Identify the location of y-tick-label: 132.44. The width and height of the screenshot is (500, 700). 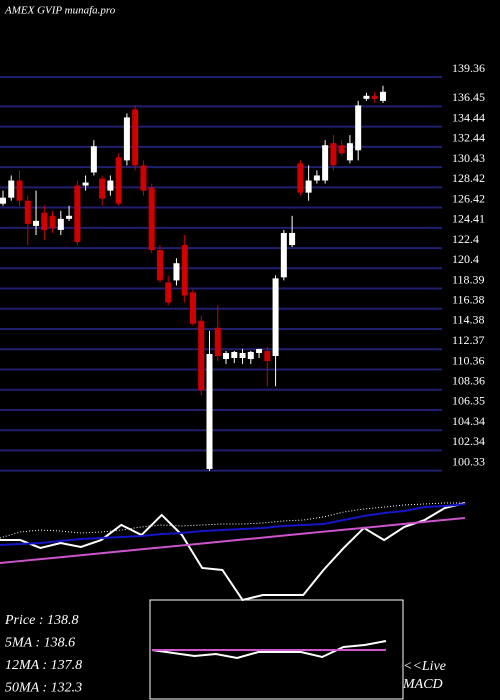
(468, 138).